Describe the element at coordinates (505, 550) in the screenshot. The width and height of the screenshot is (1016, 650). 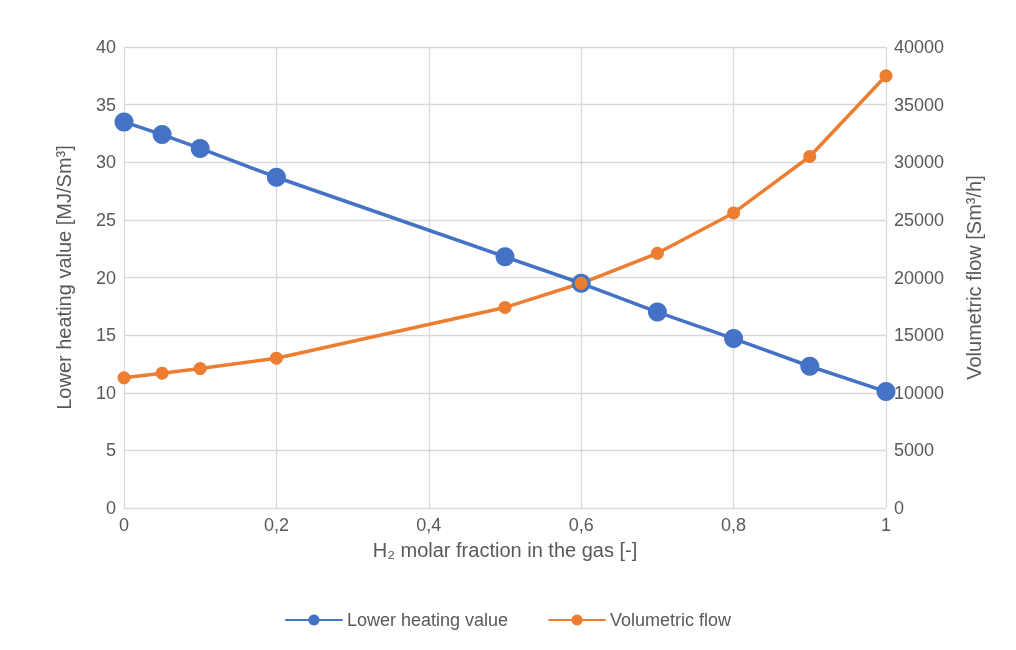
I see `x-axis-title: H₂ molar fraction in the gas [-]` at that location.